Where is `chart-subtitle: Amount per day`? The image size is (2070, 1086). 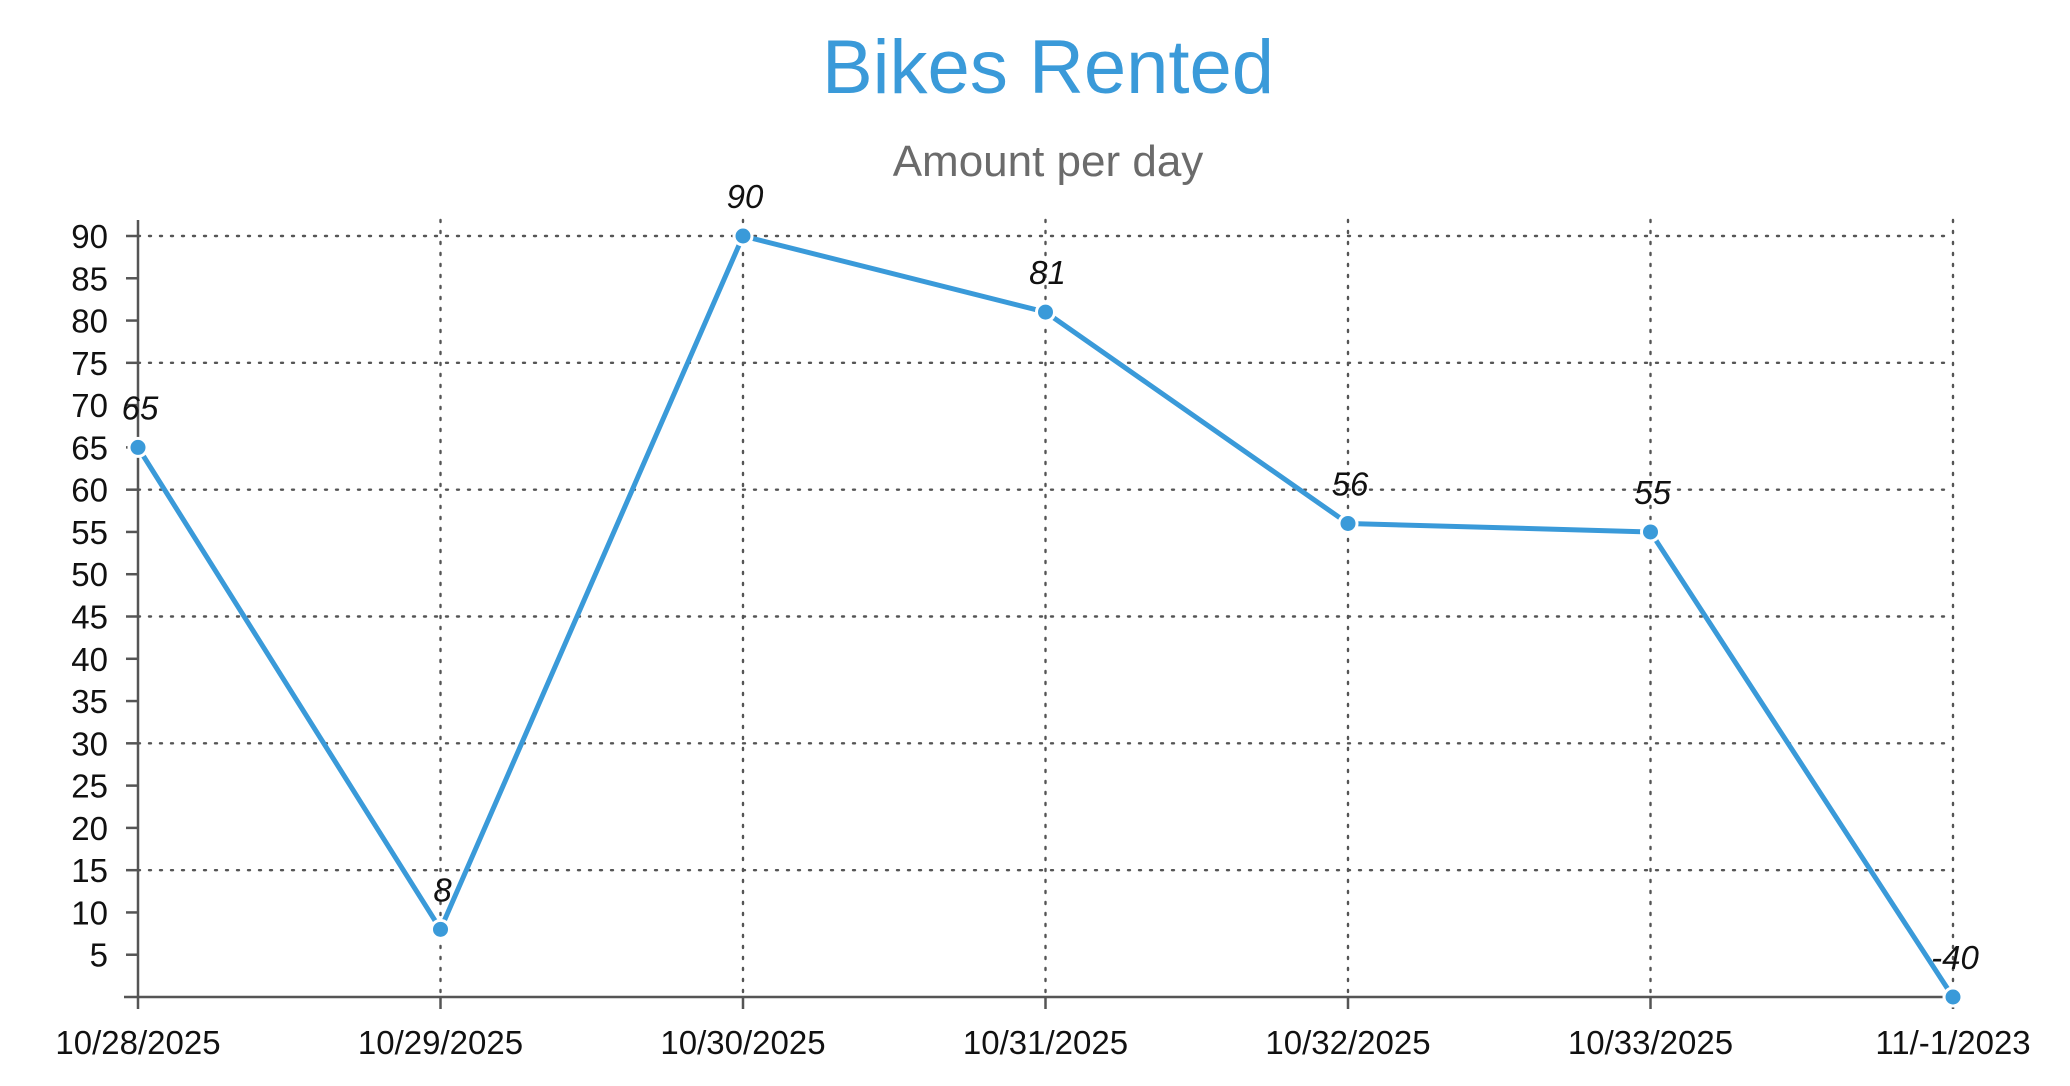 chart-subtitle: Amount per day is located at coordinates (1048, 161).